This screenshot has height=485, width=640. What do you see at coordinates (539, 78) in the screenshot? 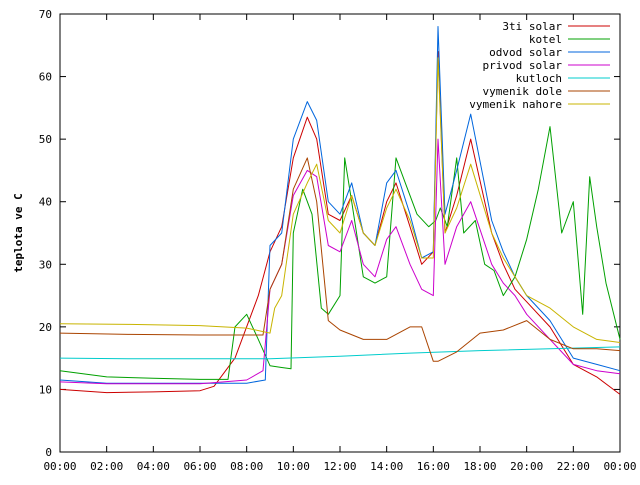
I see `legend-label: kutloch` at bounding box center [539, 78].